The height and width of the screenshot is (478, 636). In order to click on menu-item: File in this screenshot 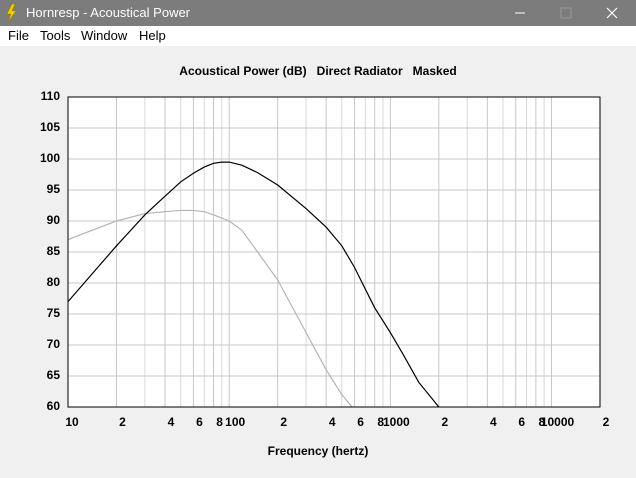, I will do `click(18, 35)`.